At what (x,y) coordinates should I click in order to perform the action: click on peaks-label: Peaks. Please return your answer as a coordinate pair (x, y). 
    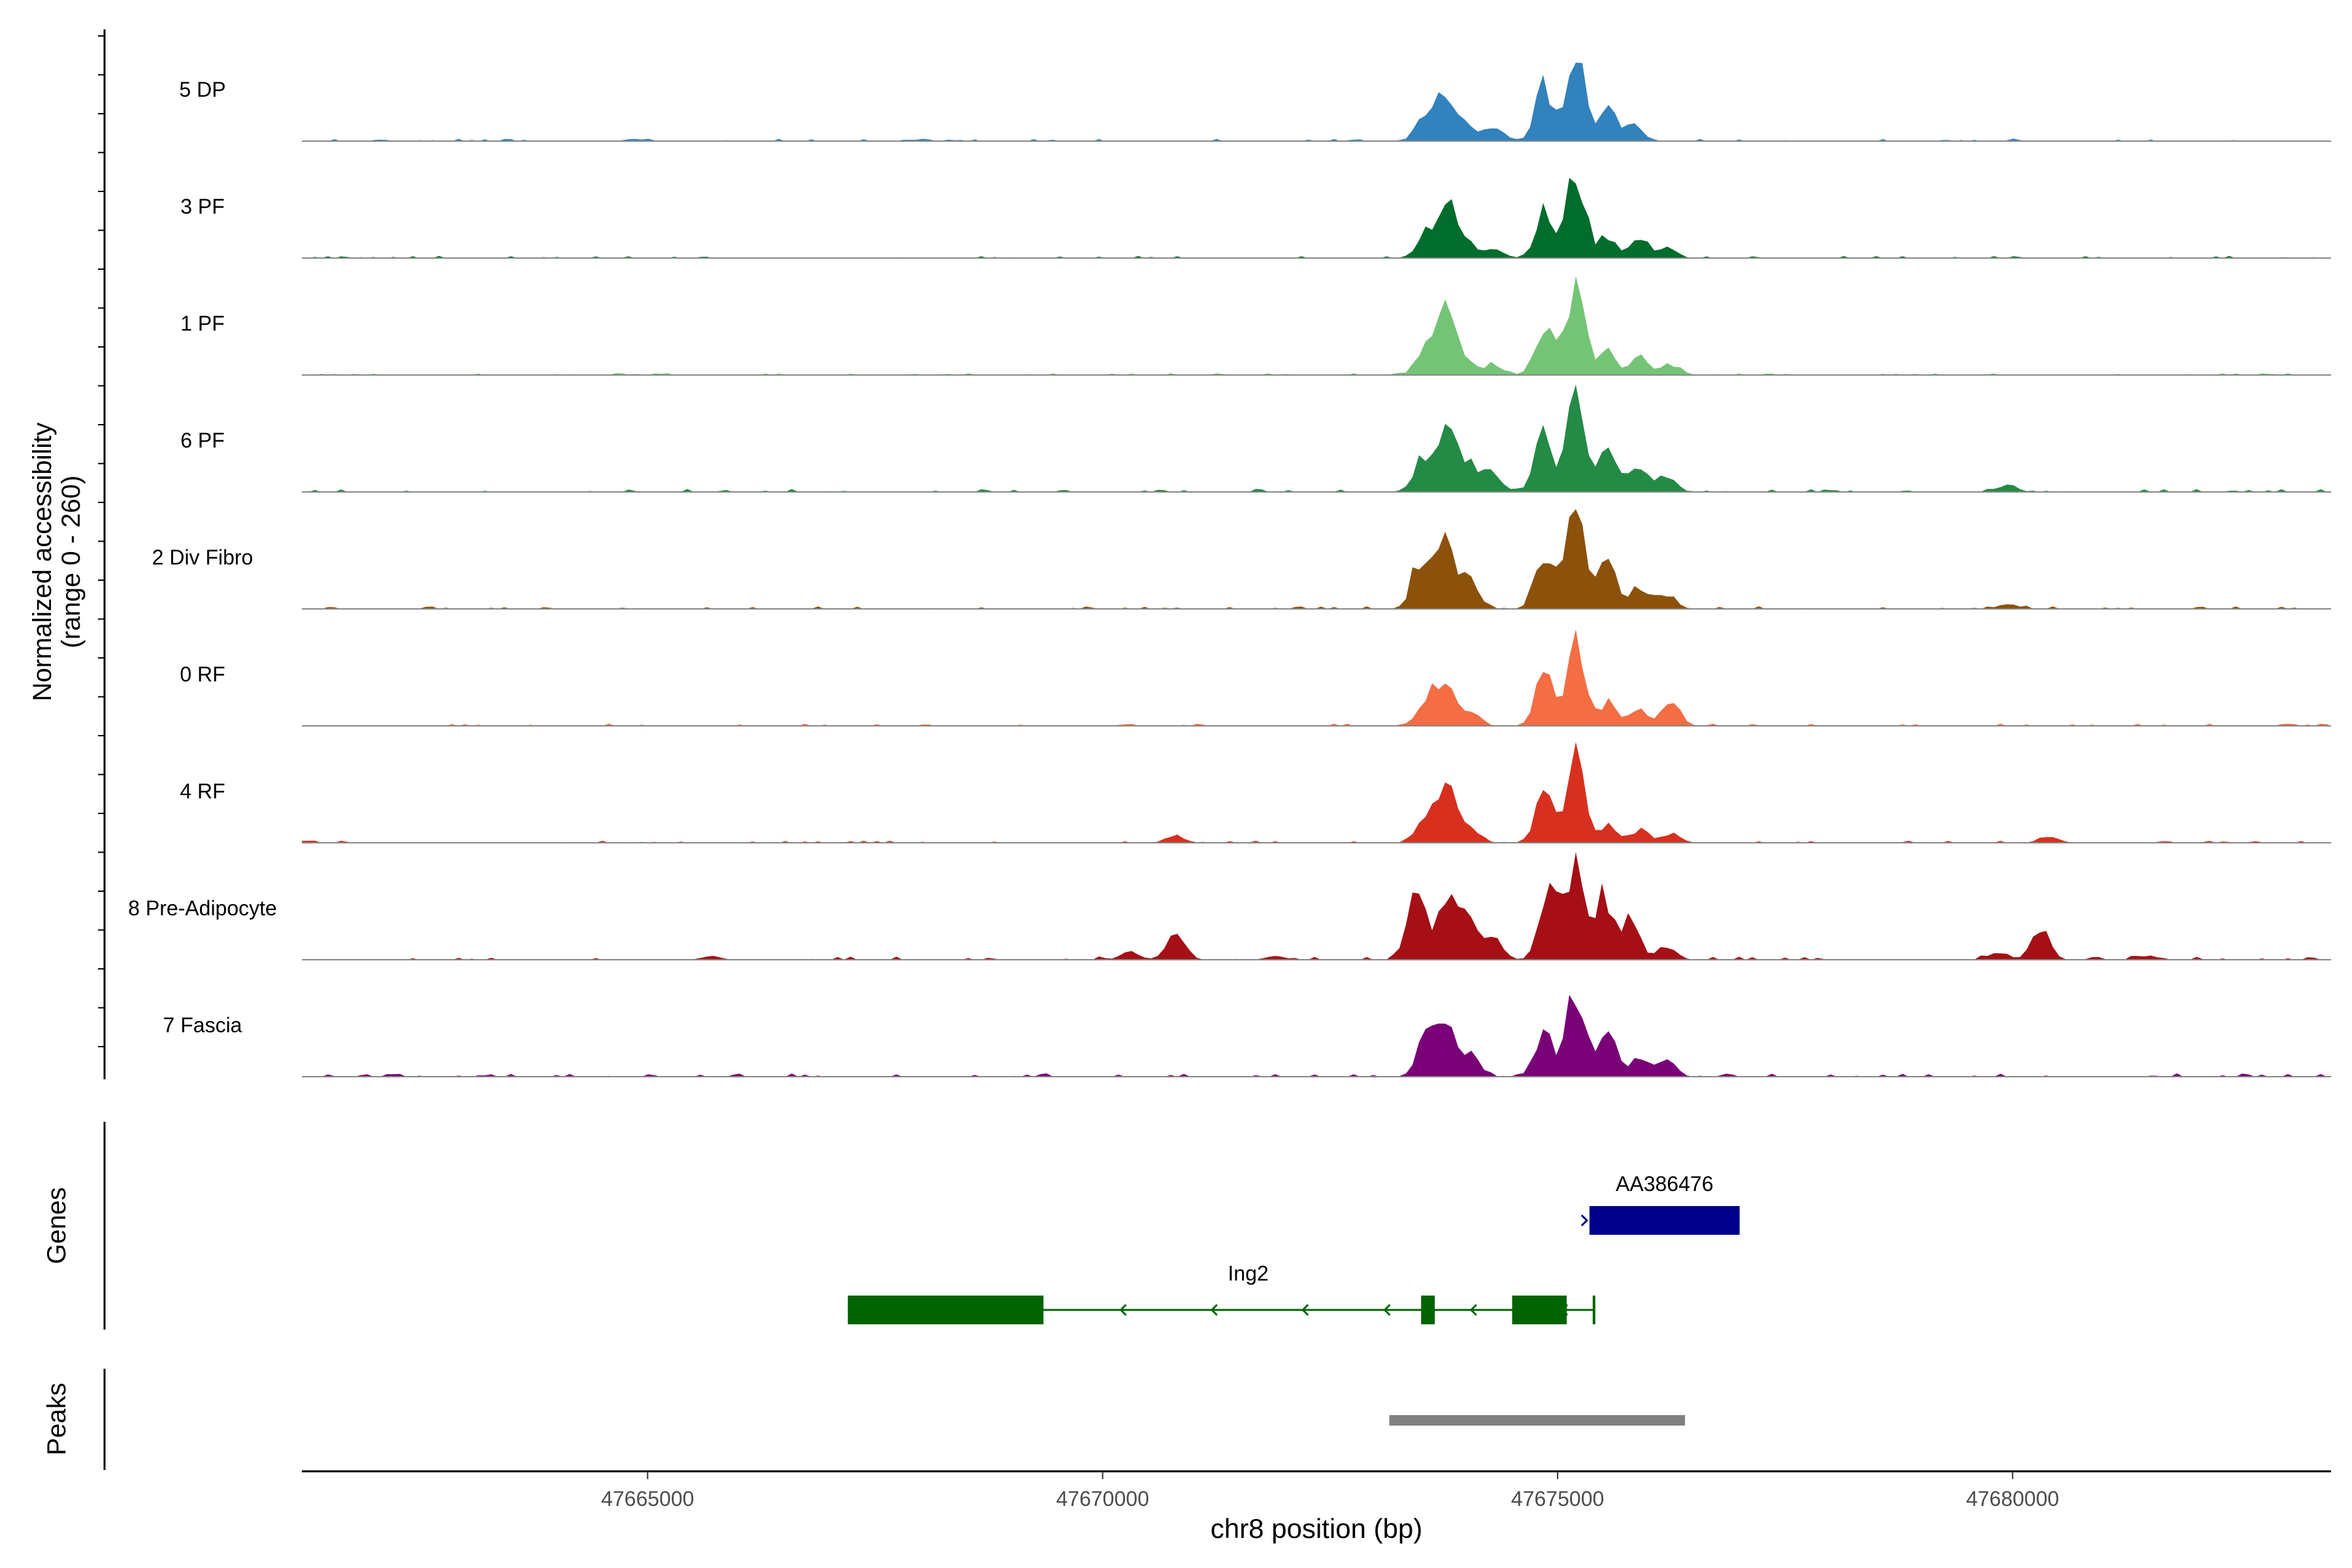
    Looking at the image, I should click on (56, 1418).